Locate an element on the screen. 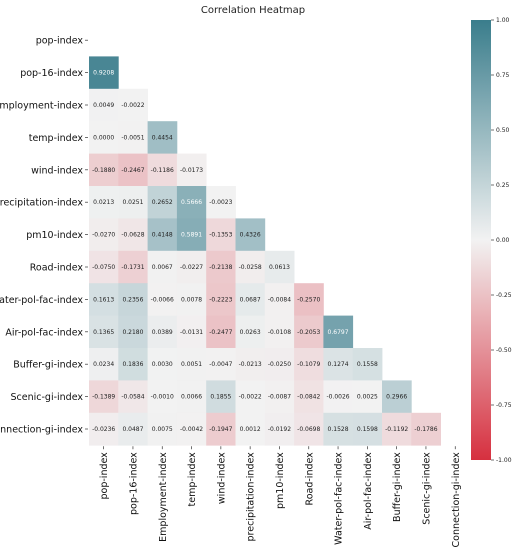 This screenshot has width=519, height=550. colorbar-gradient is located at coordinates (481, 240).